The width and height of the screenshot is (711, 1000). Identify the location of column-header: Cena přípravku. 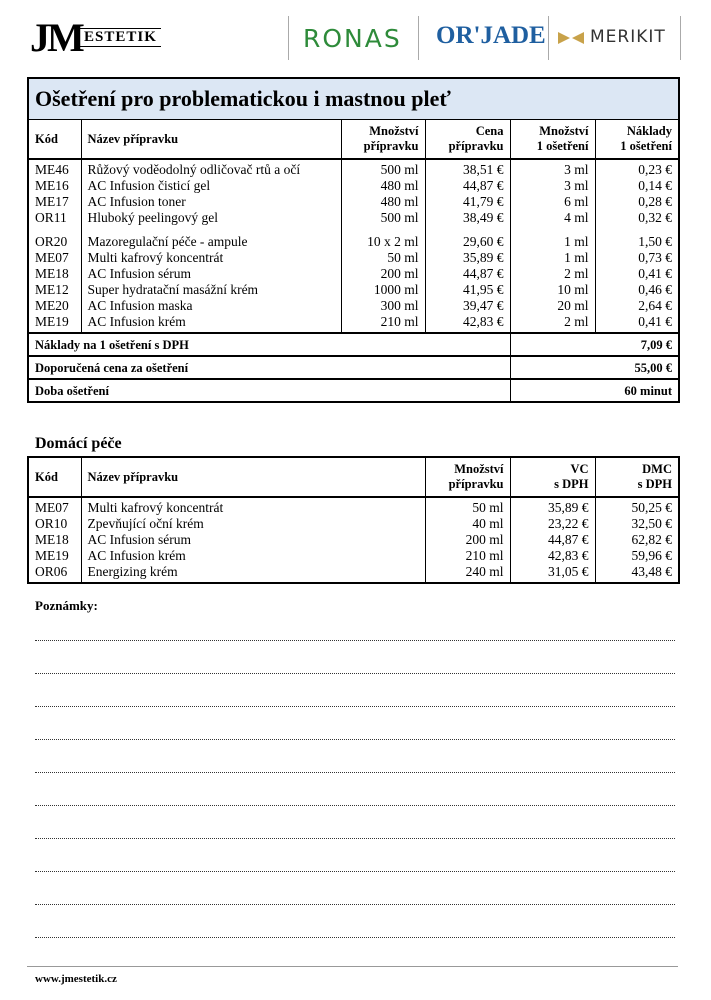
(467, 139).